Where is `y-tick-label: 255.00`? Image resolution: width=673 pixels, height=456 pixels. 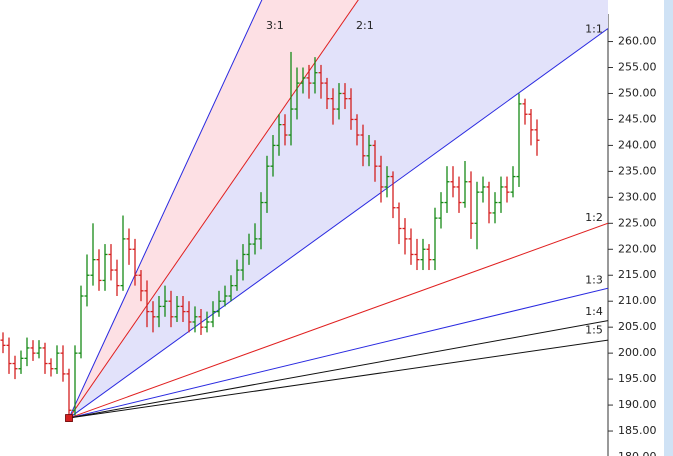
y-tick-label: 255.00 is located at coordinates (637, 67).